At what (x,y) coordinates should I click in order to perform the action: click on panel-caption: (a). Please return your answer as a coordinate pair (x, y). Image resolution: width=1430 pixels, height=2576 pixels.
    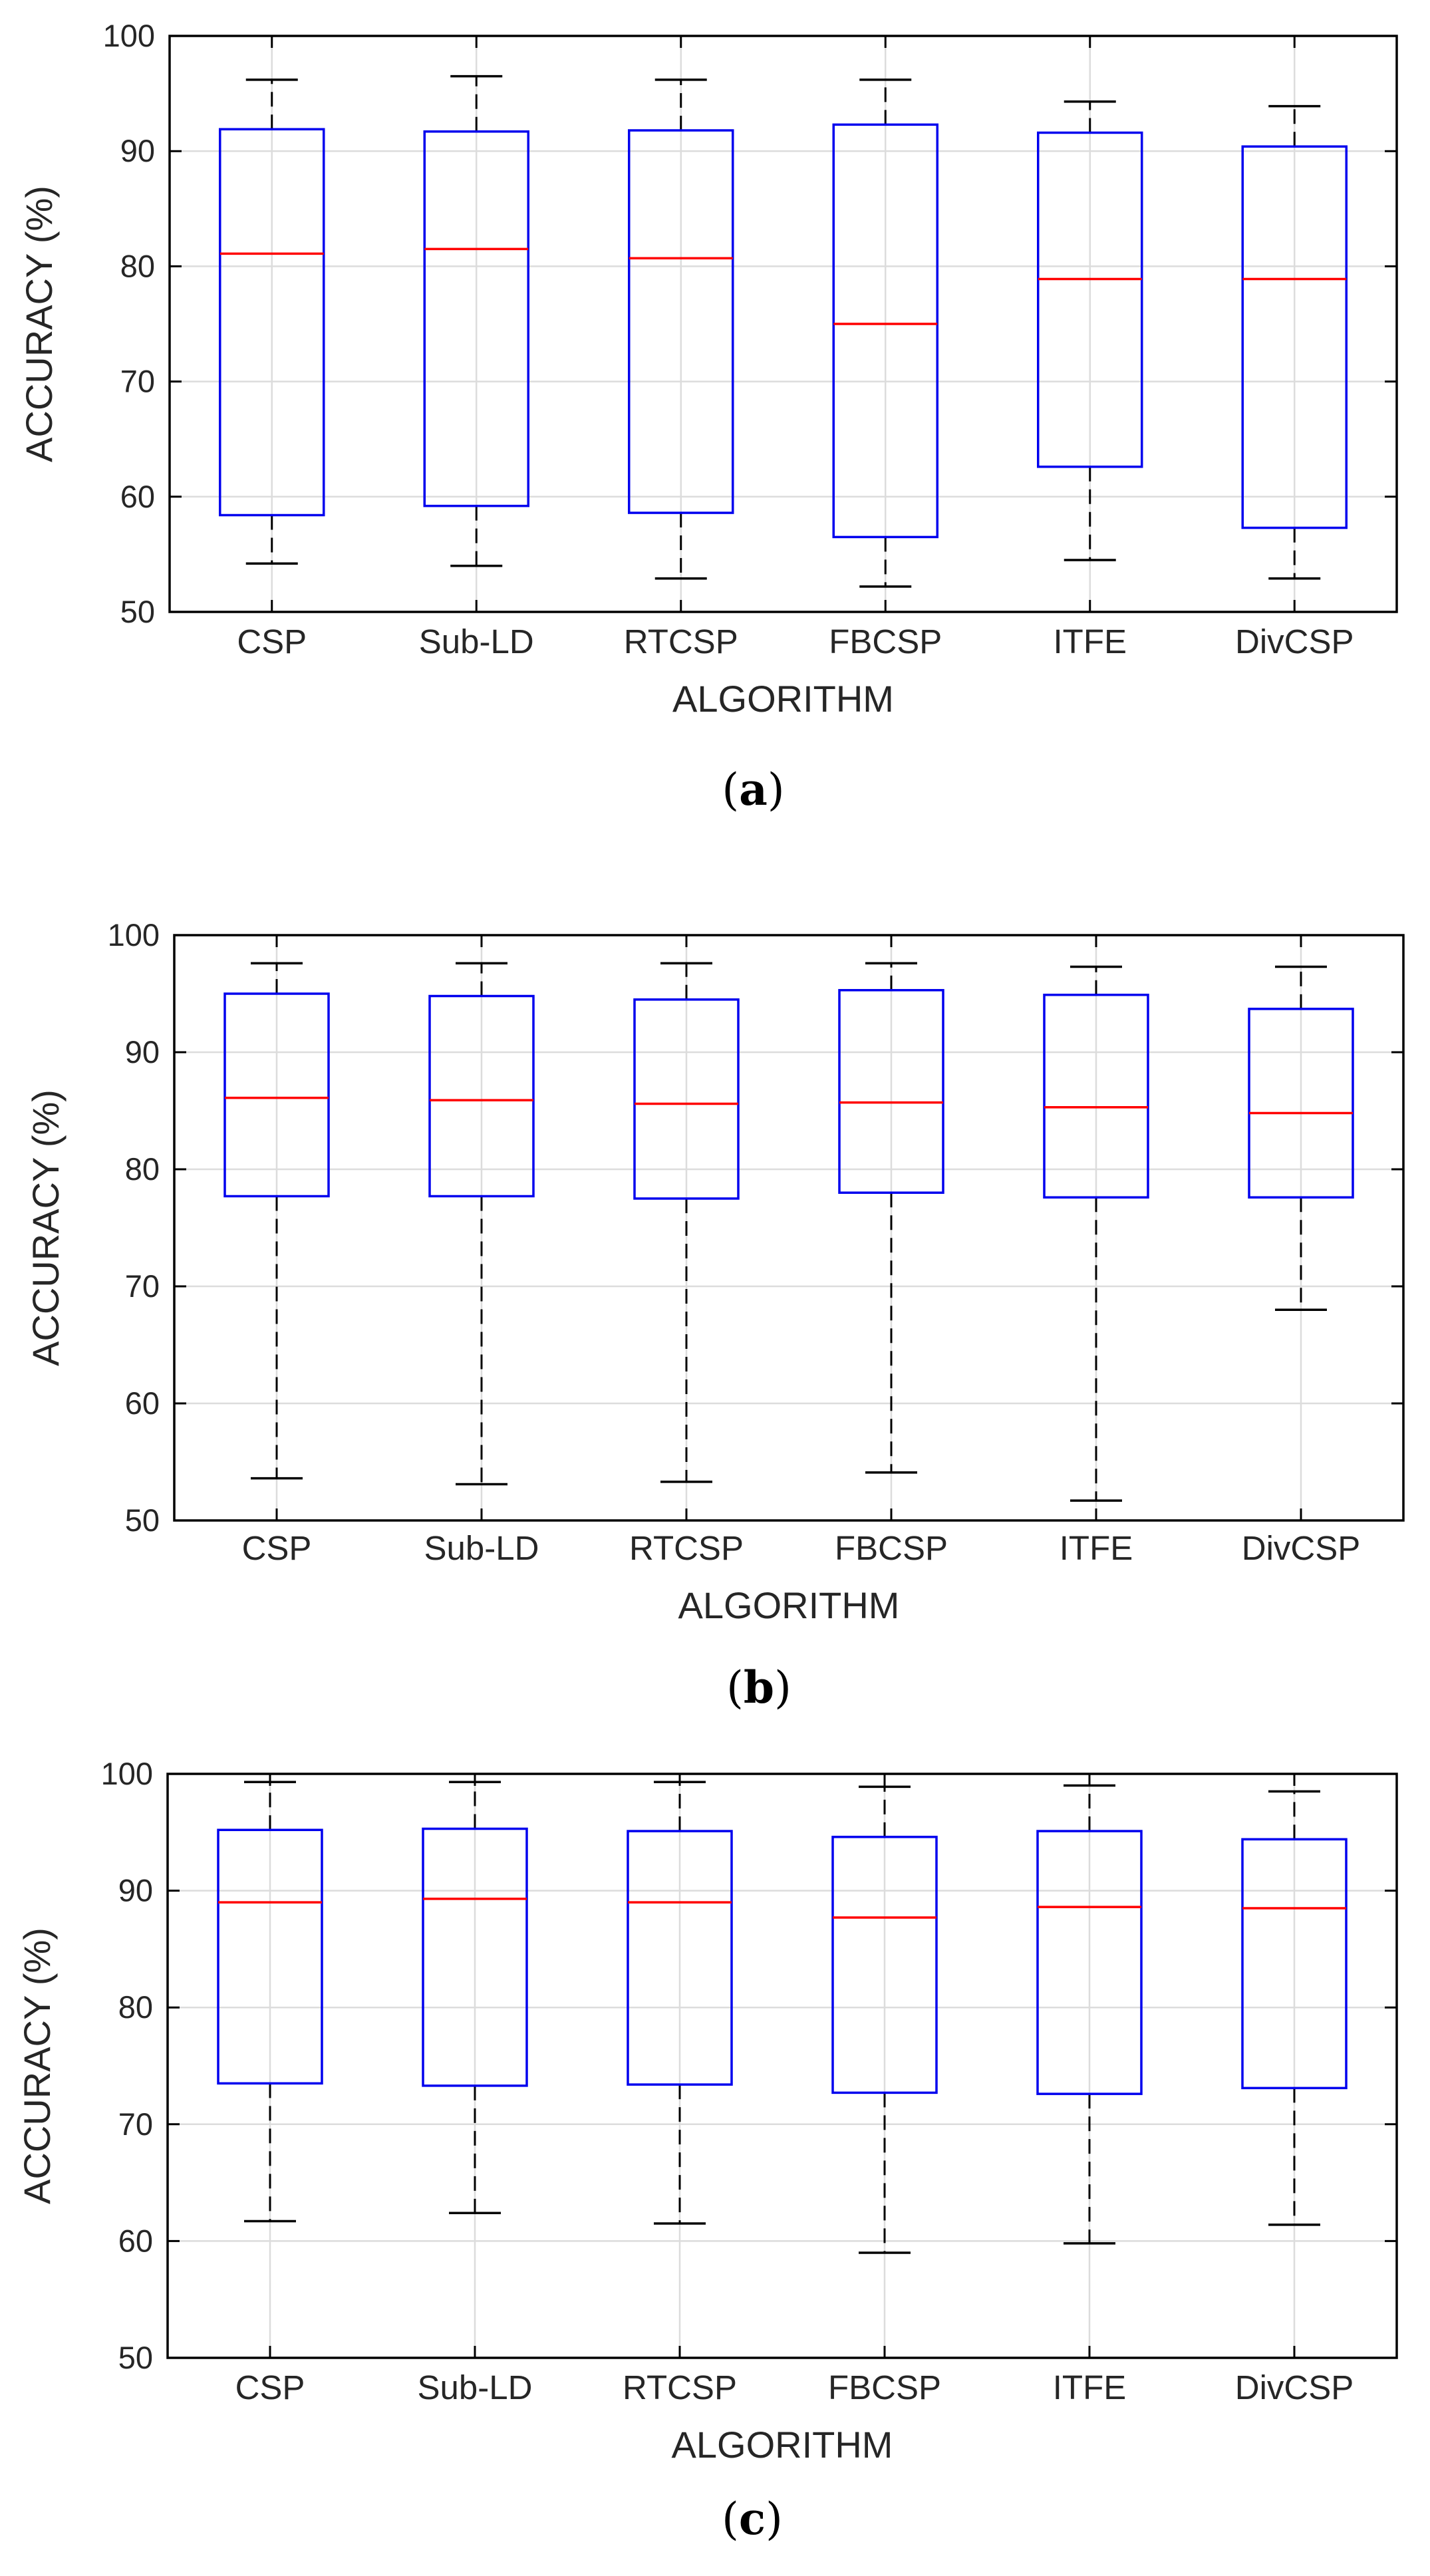
    Looking at the image, I should click on (753, 789).